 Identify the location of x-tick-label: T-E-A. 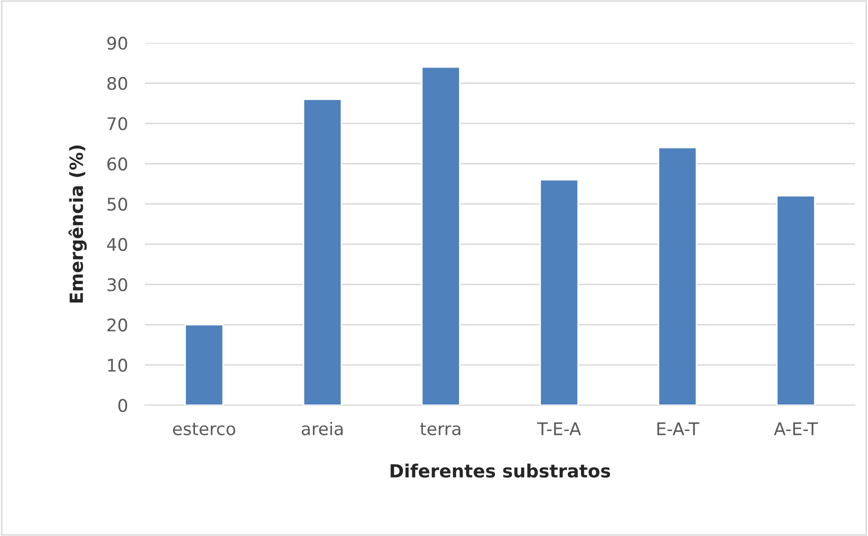
(559, 429).